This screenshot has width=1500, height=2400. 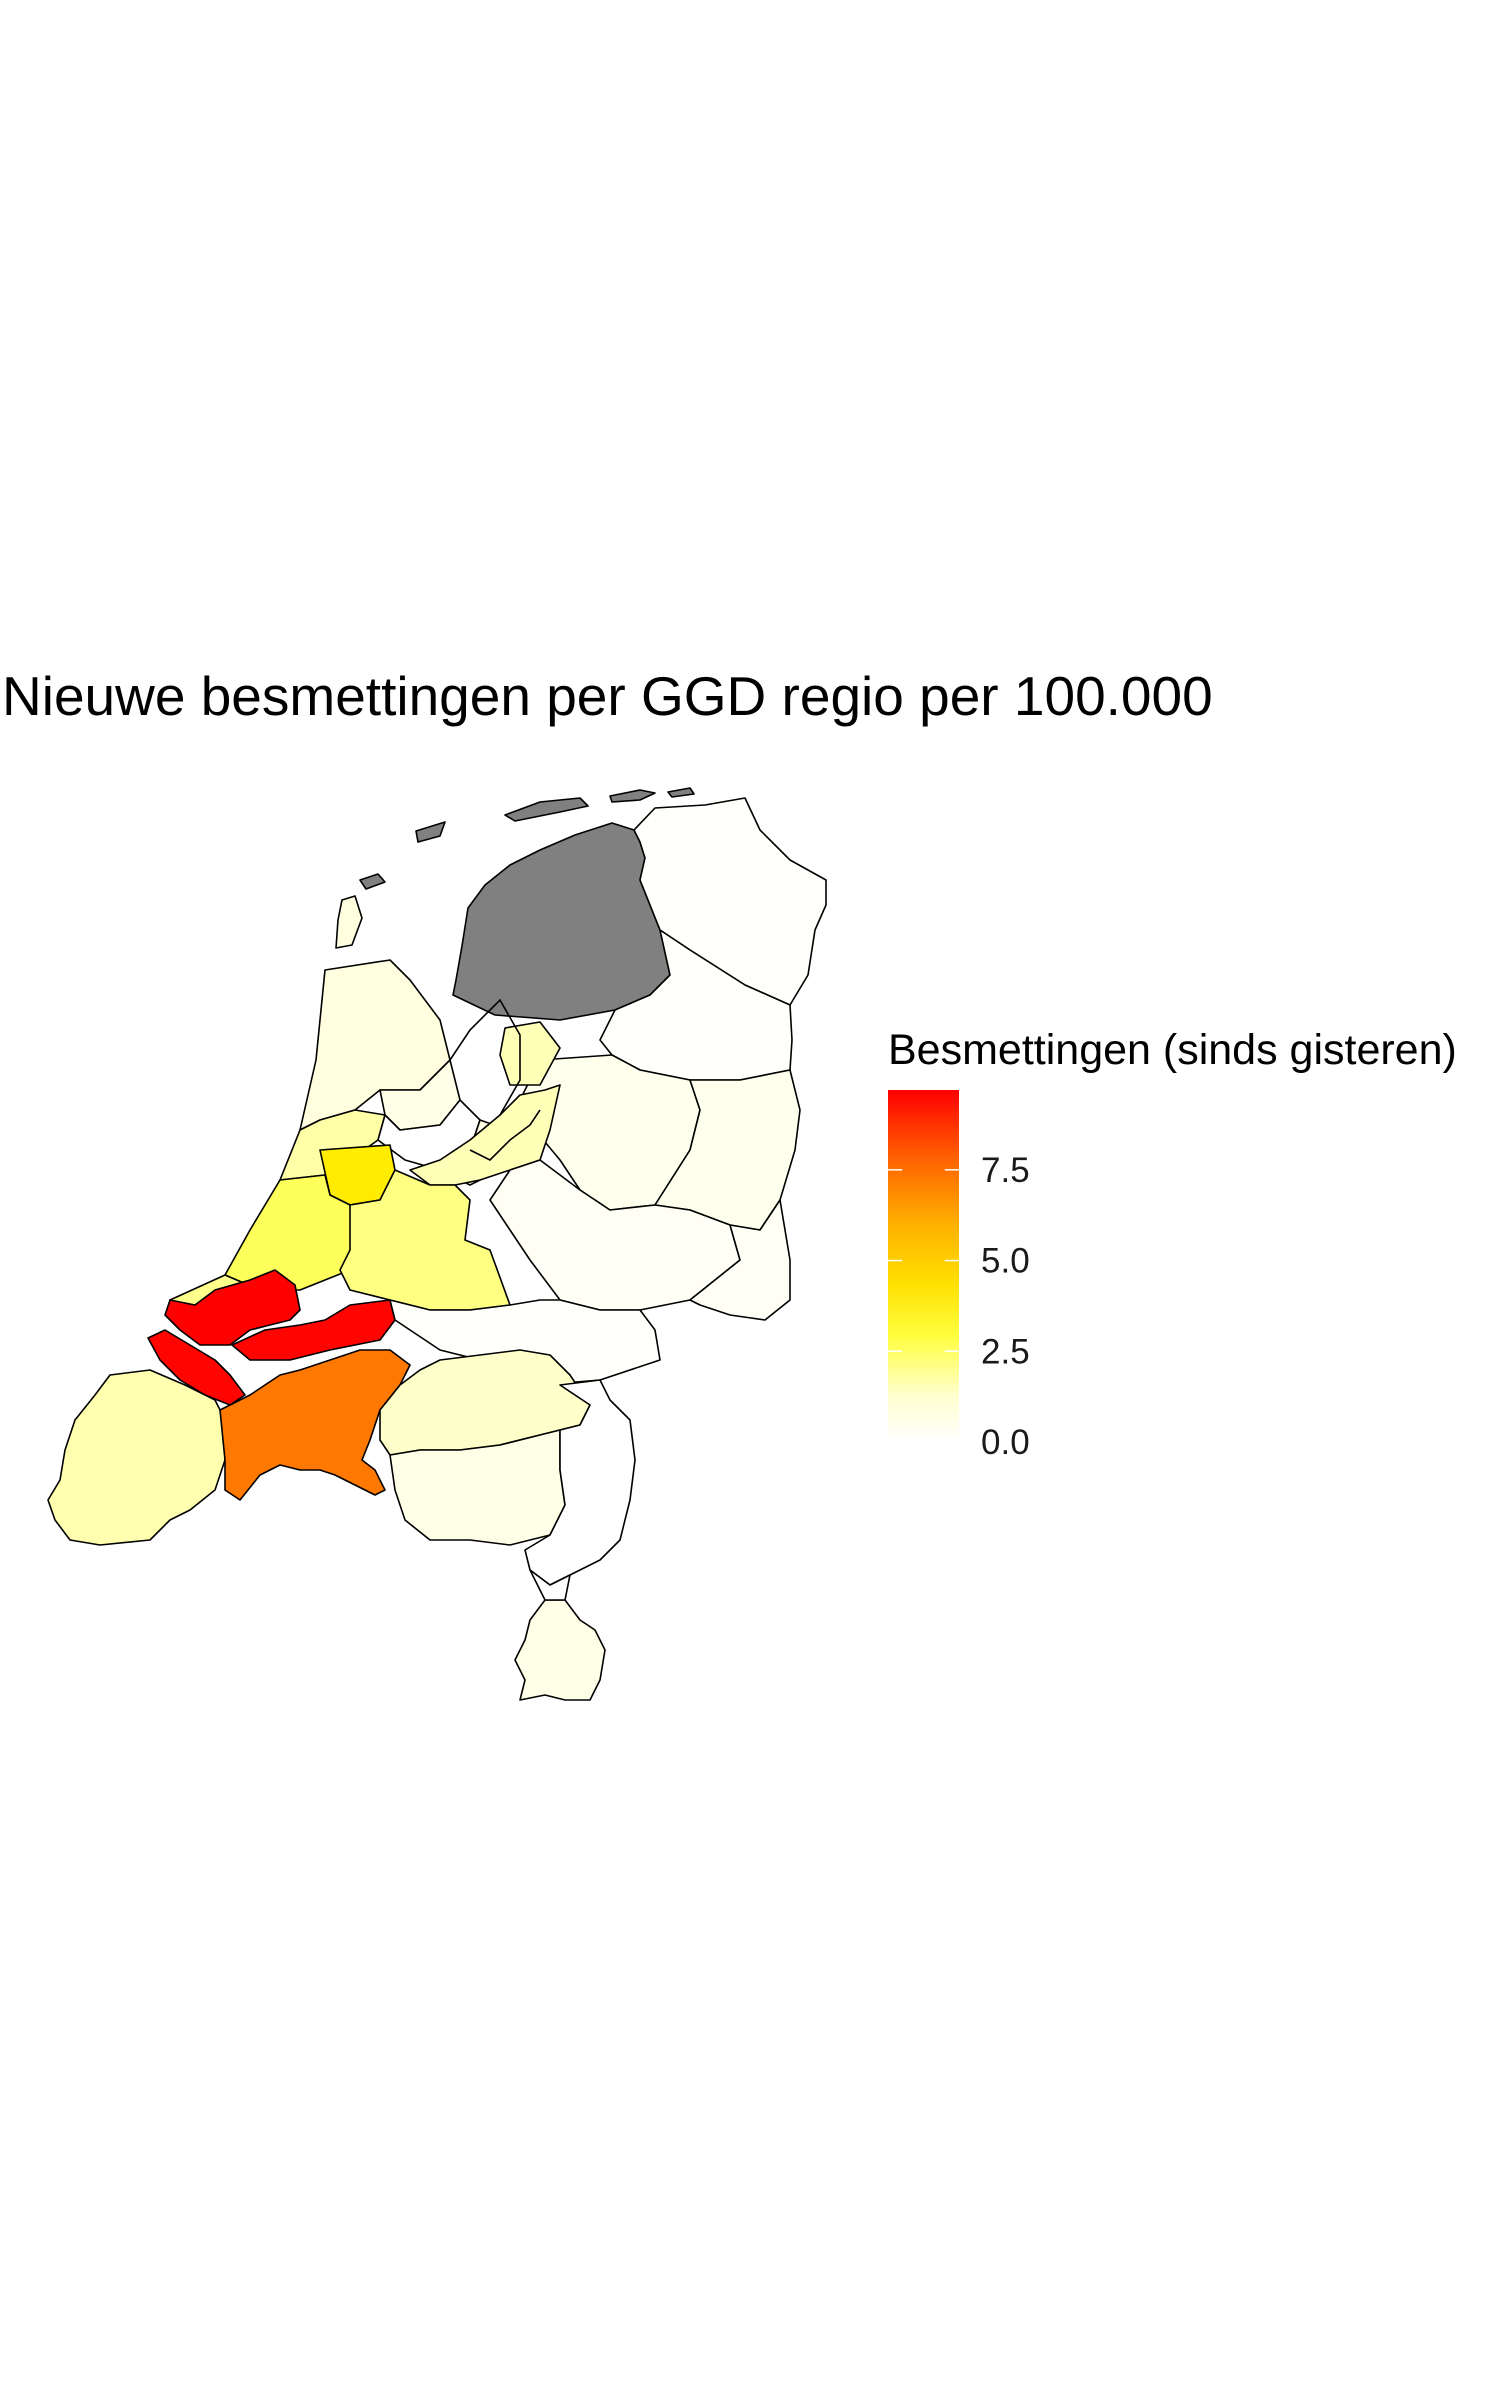 I want to click on legend-title: Besmettingen (sinds gisteren), so click(x=1172, y=1050).